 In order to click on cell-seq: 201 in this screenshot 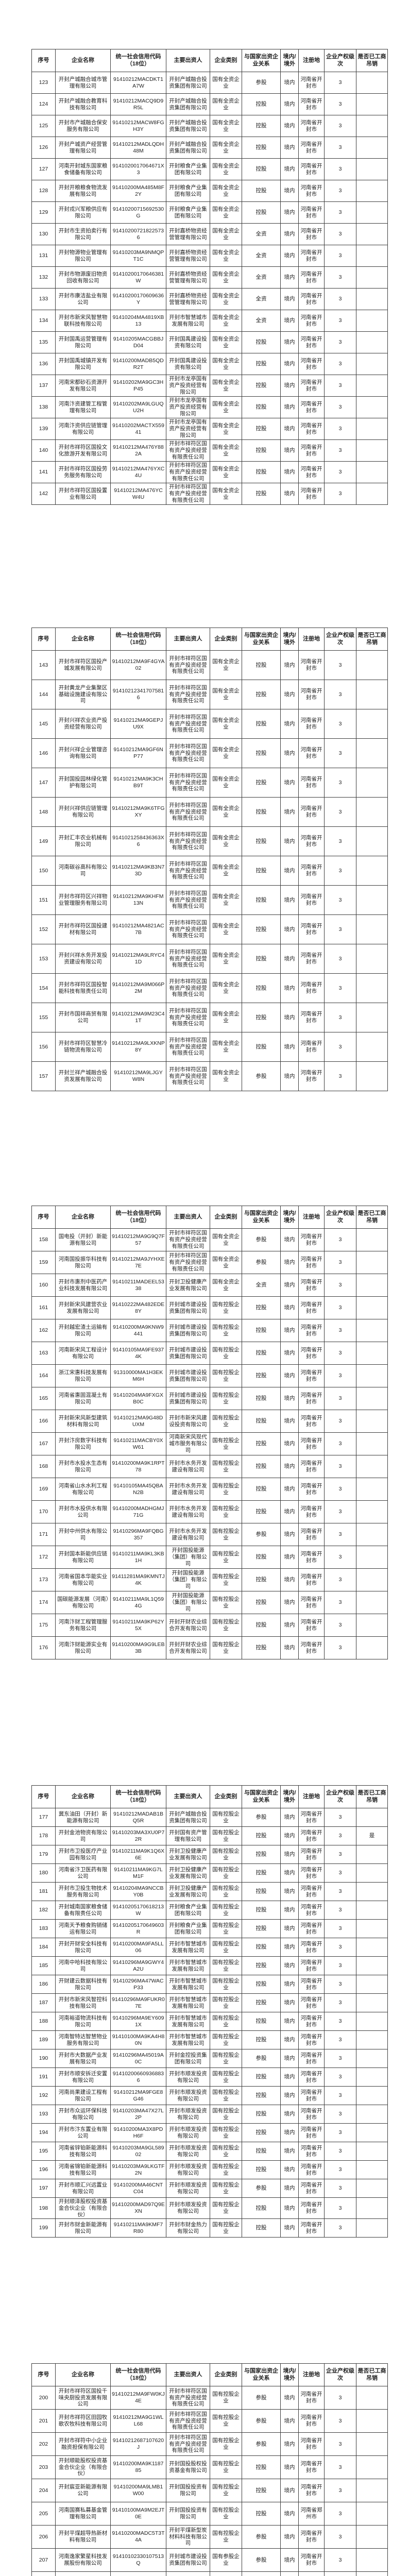, I will do `click(43, 2421)`.